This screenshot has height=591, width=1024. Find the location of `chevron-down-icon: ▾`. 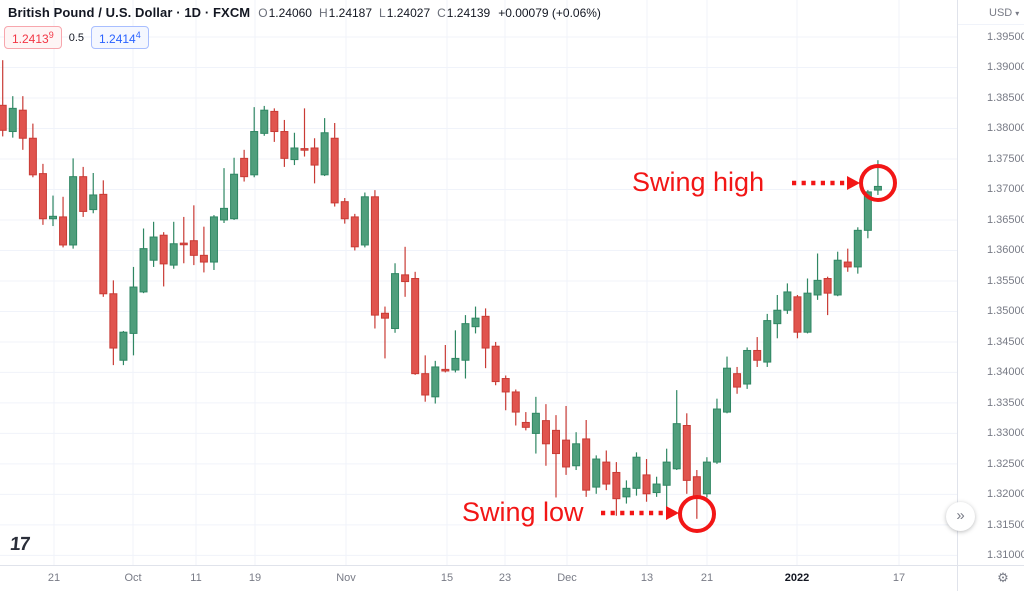

chevron-down-icon: ▾ is located at coordinates (1017, 13).